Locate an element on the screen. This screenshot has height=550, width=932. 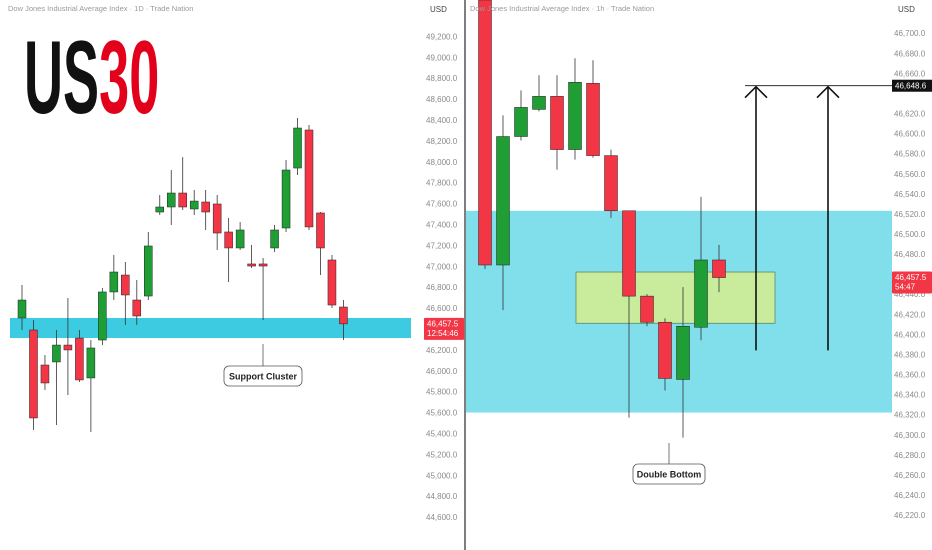
y-tick-label: 46,500.0 is located at coordinates (910, 234).